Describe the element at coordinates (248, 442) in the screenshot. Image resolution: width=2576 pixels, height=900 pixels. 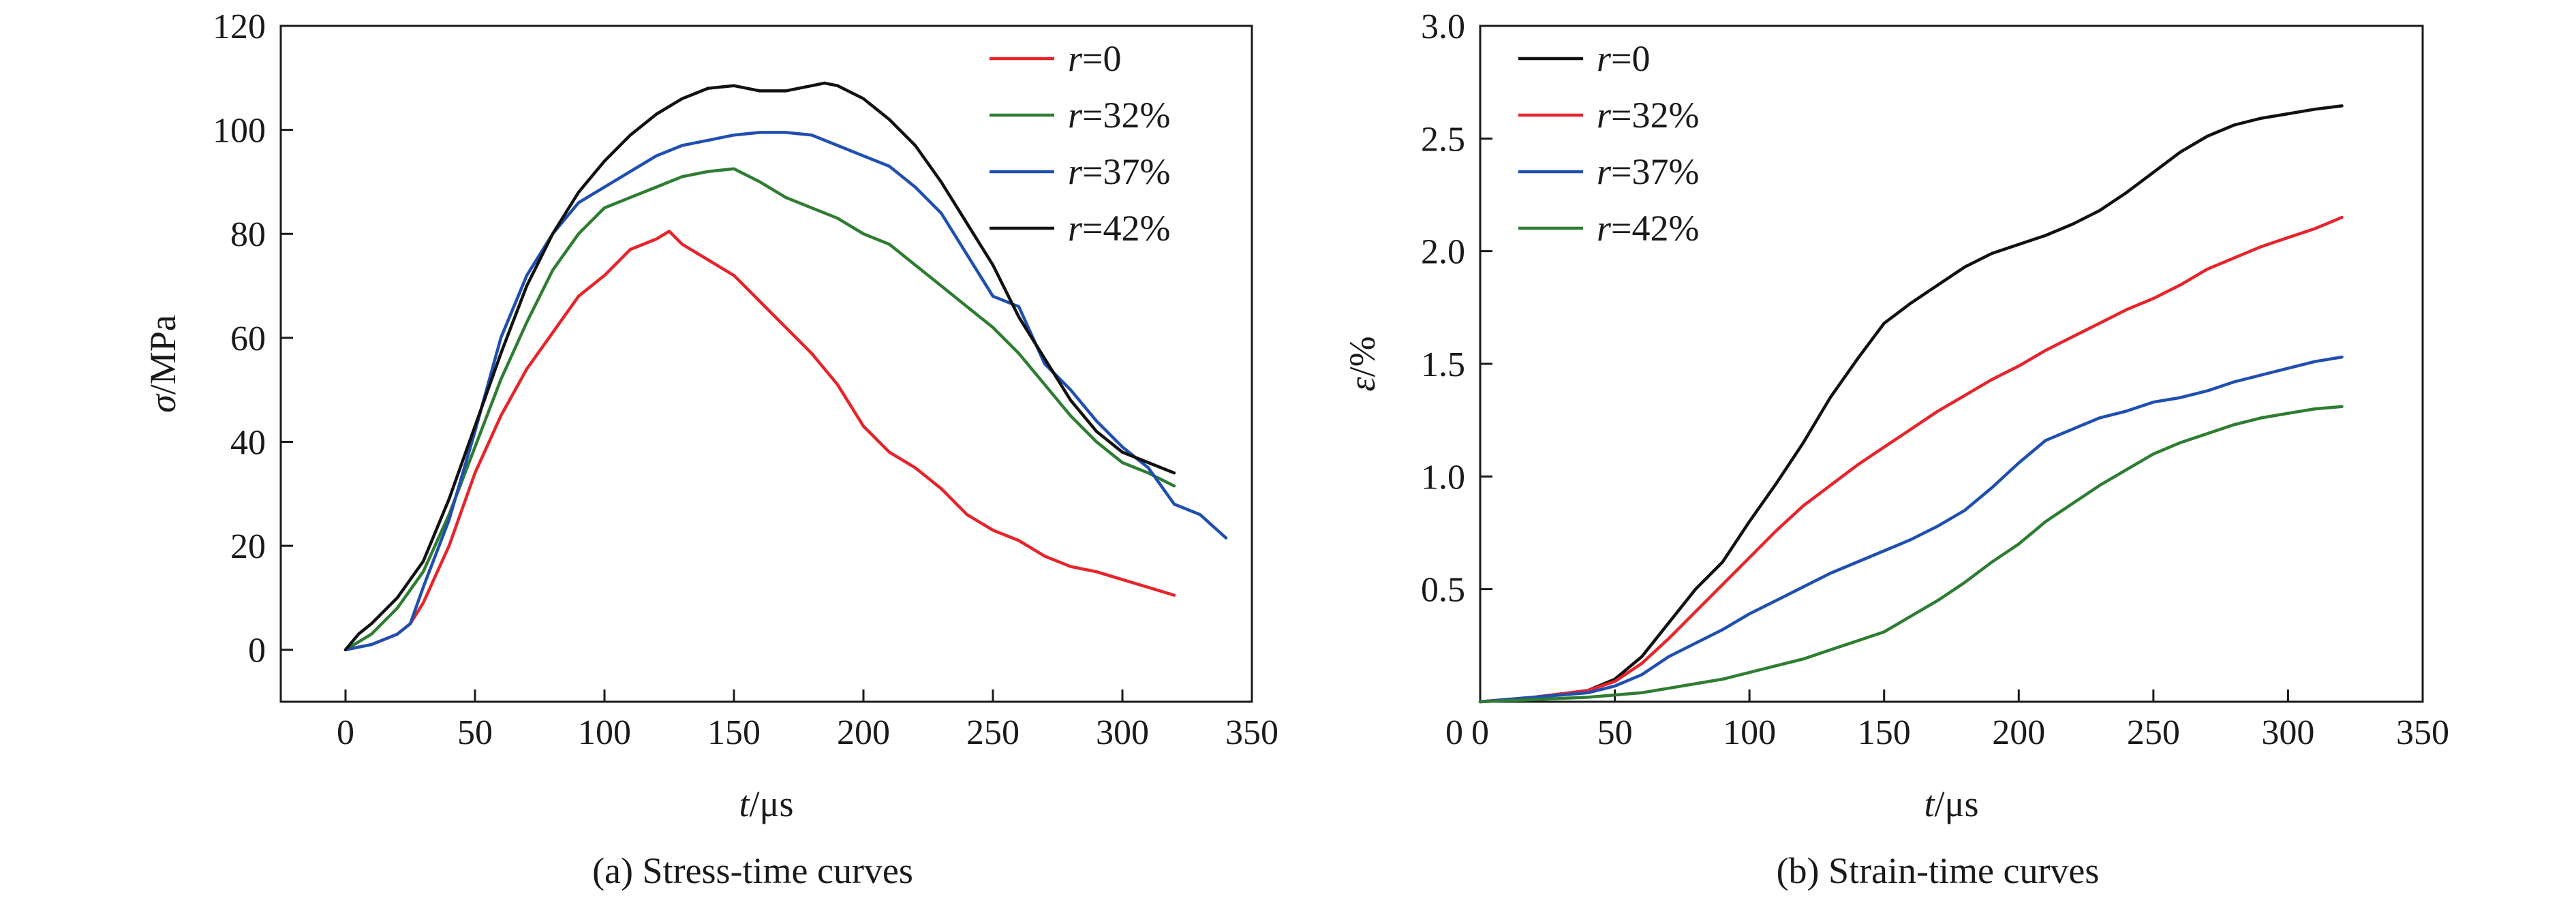
I see `y-tick-label: 40` at that location.